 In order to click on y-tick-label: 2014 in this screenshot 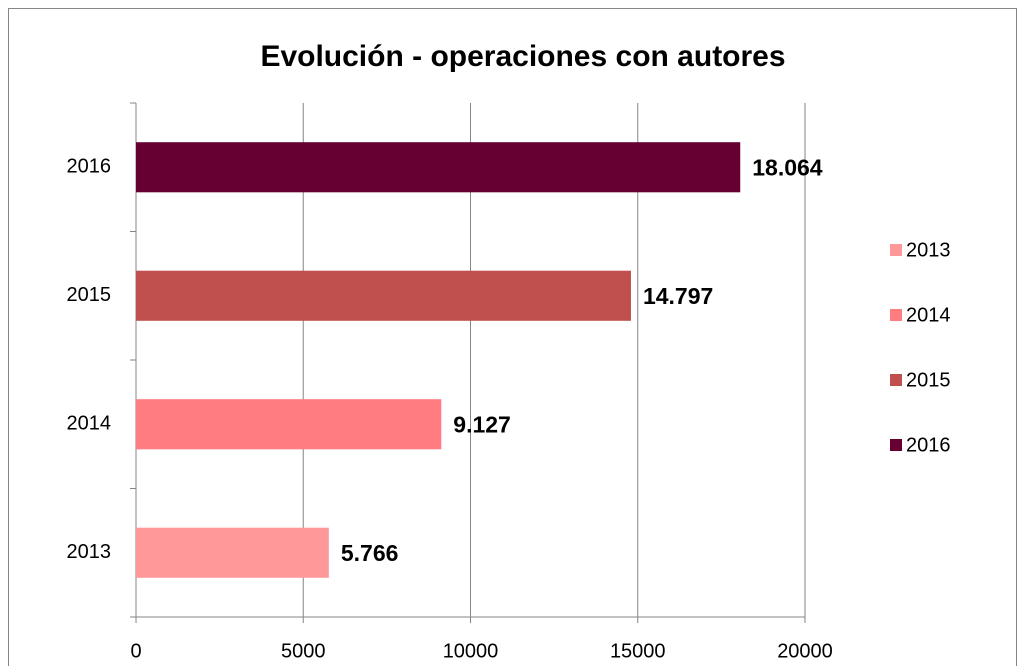, I will do `click(89, 424)`.